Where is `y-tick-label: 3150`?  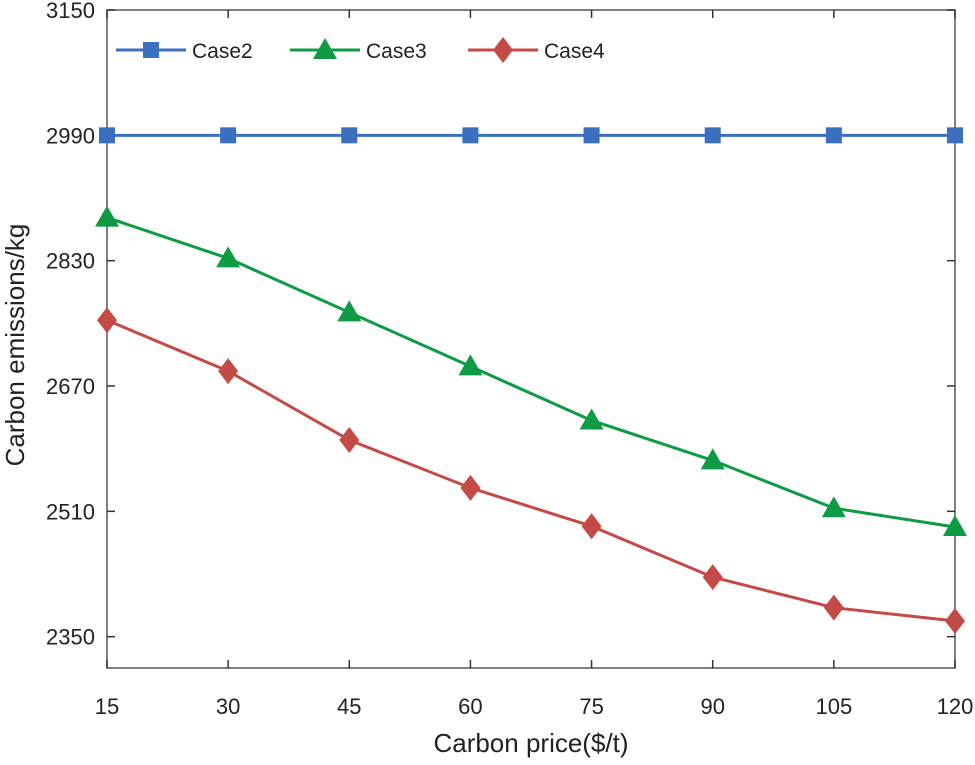 y-tick-label: 3150 is located at coordinates (70, 11).